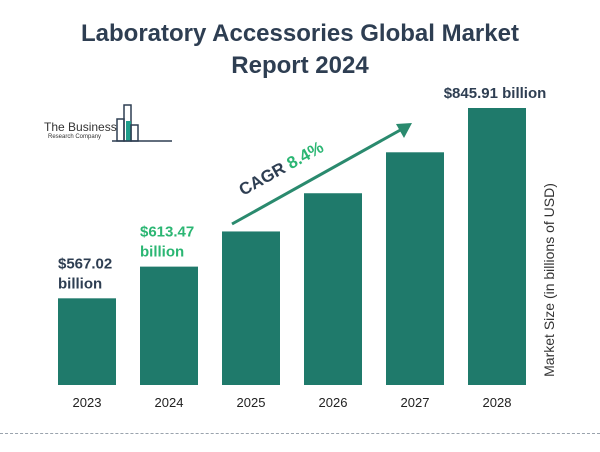 This screenshot has height=452, width=600. I want to click on bar-2025, so click(251, 308).